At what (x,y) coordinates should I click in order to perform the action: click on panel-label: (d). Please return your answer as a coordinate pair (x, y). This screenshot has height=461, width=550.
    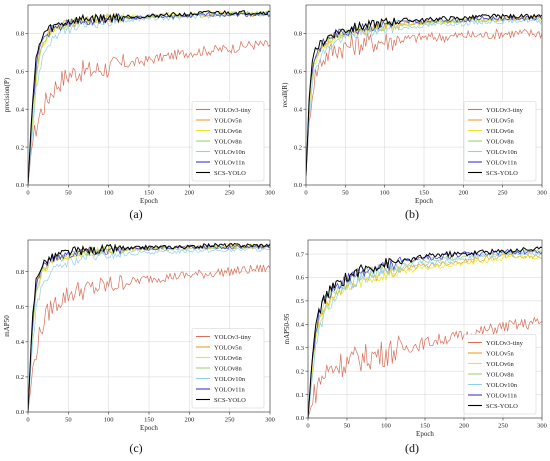
    Looking at the image, I should click on (412, 448).